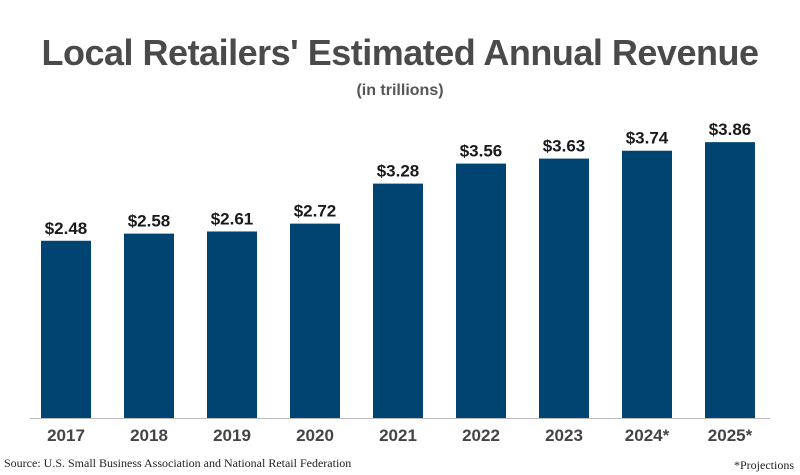  I want to click on x-tick-label: 2017, so click(66, 435).